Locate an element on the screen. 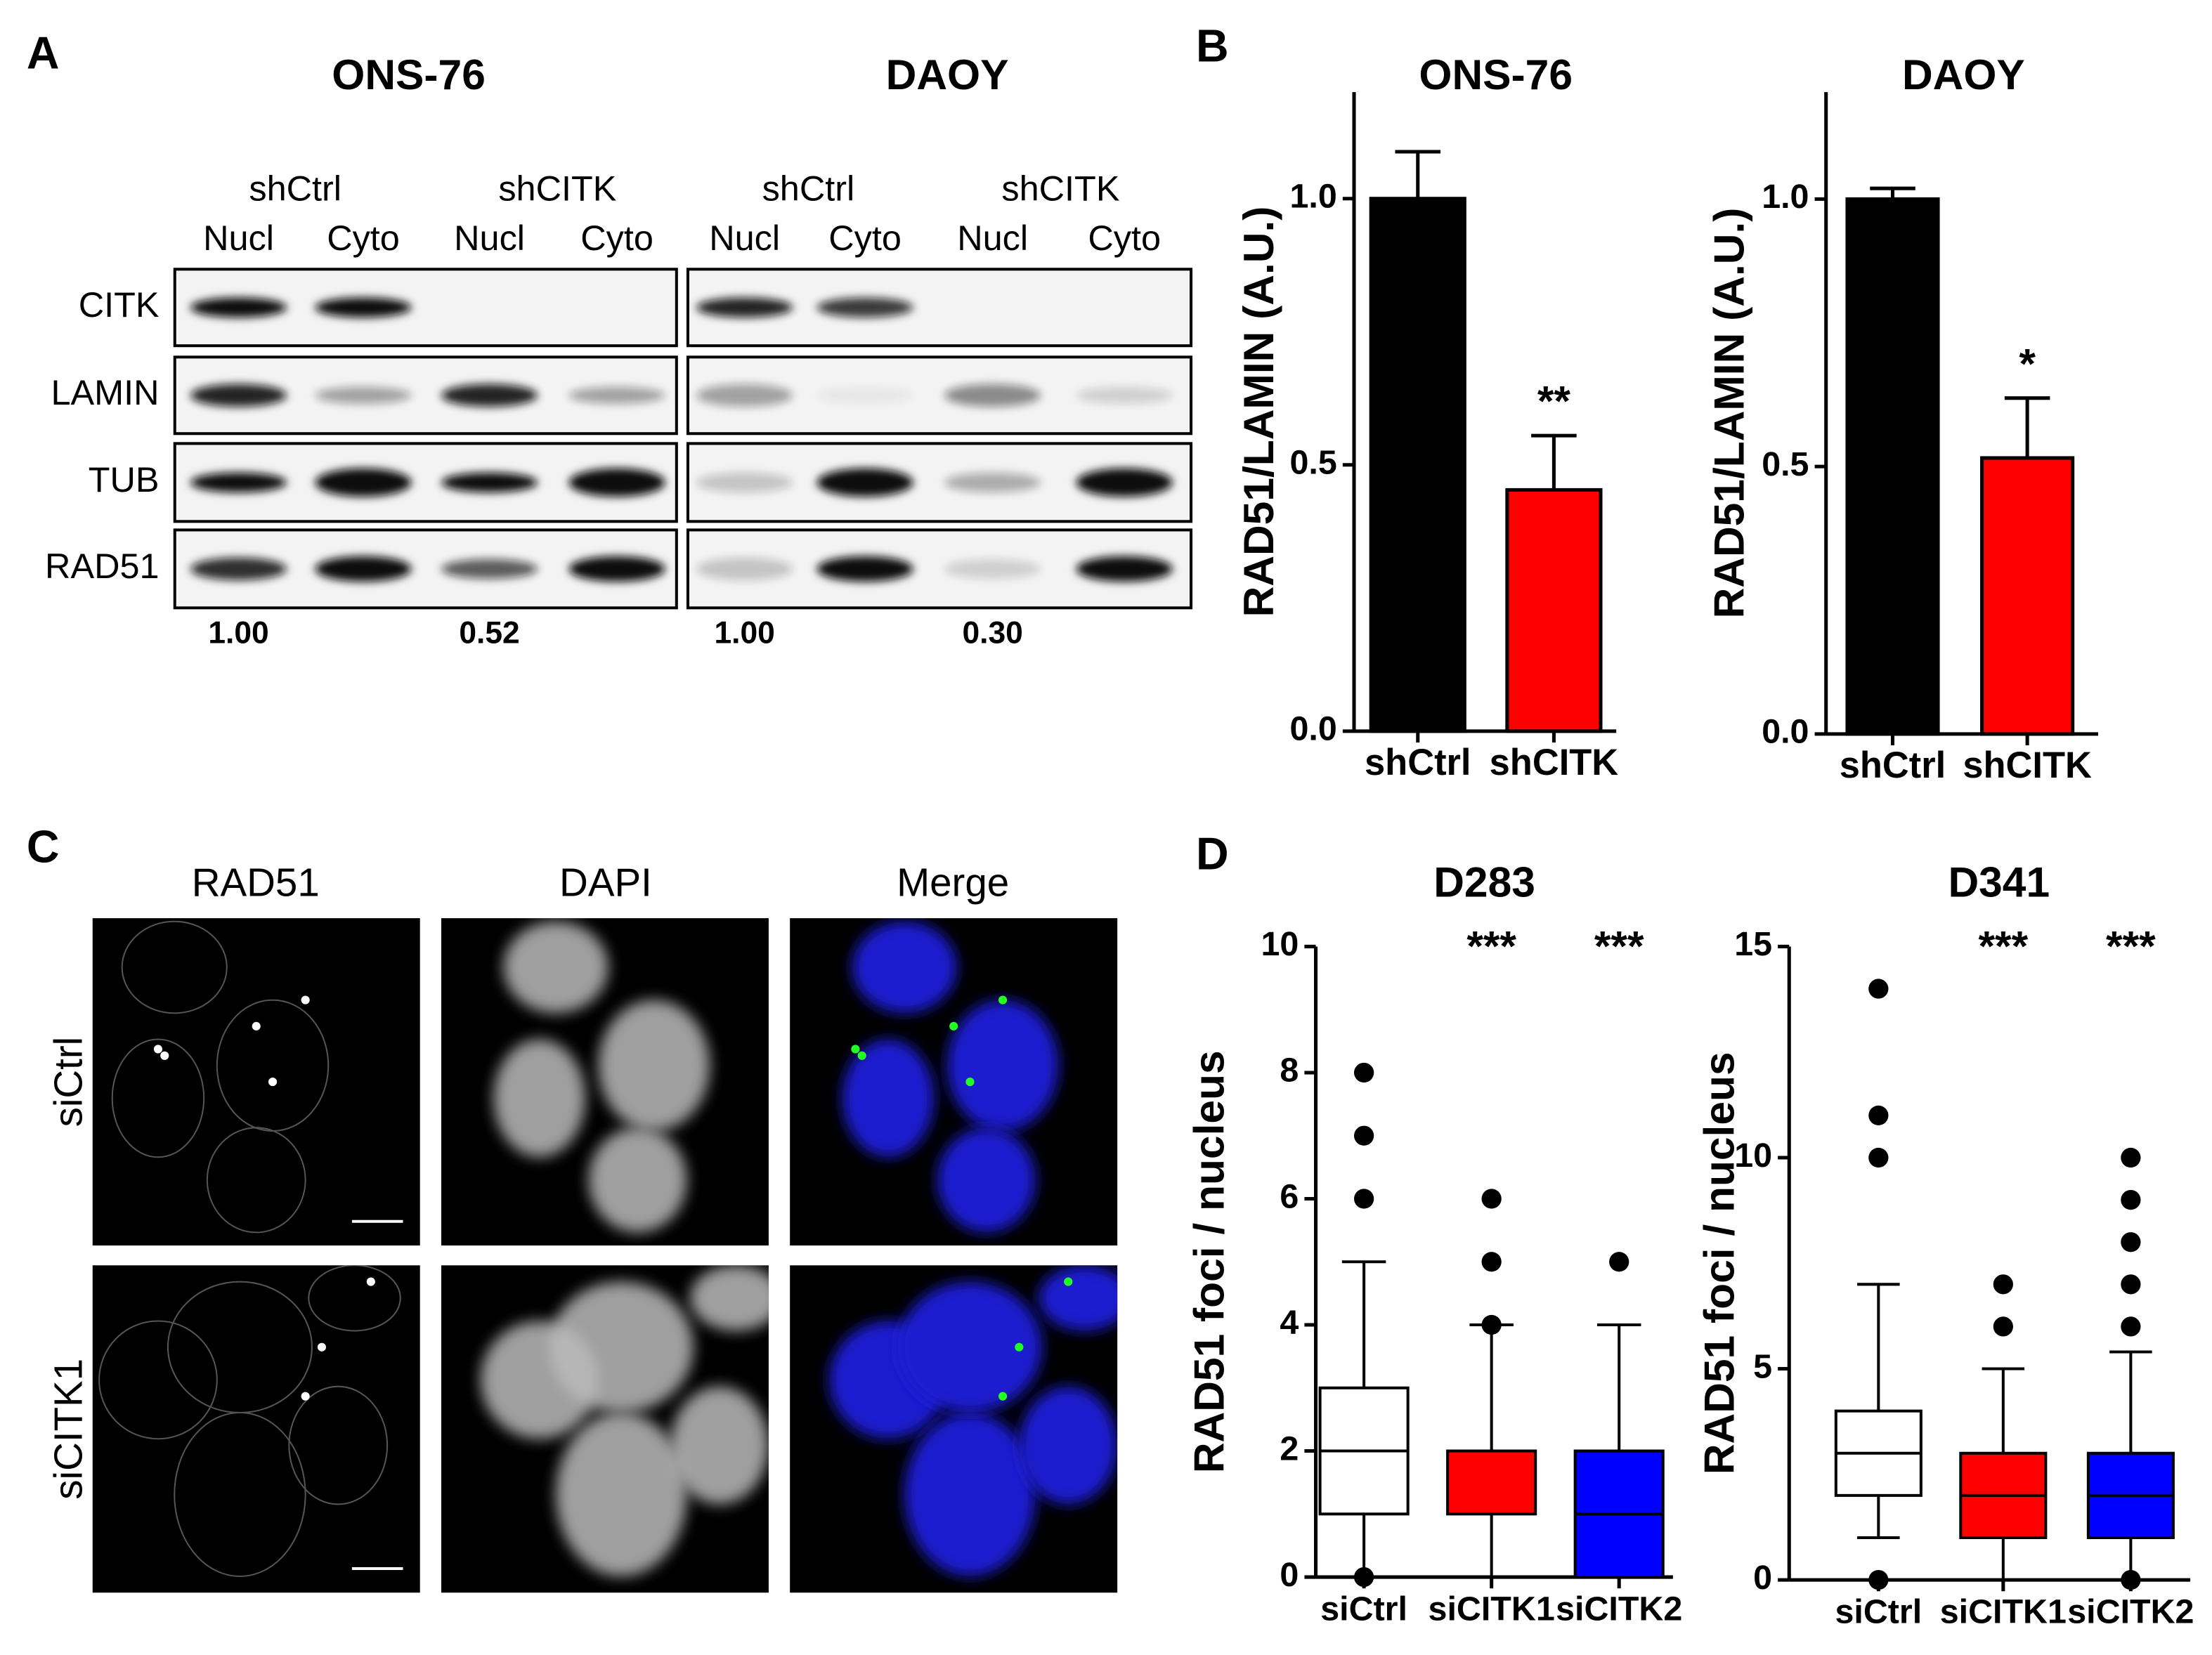 This screenshot has width=2212, height=1655. y-tick-label: 0.0 is located at coordinates (1312, 729).